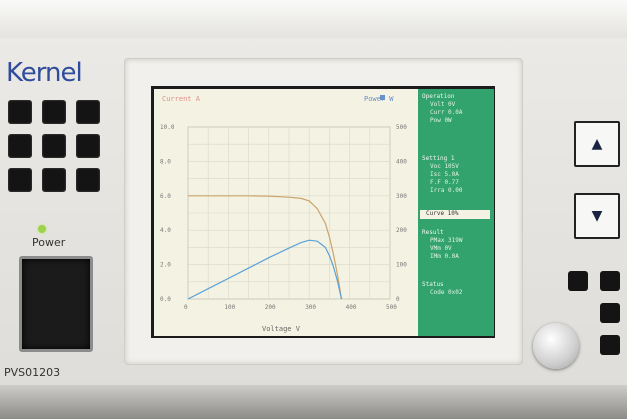  Describe the element at coordinates (49, 242) in the screenshot. I see `power-label: Power` at that location.